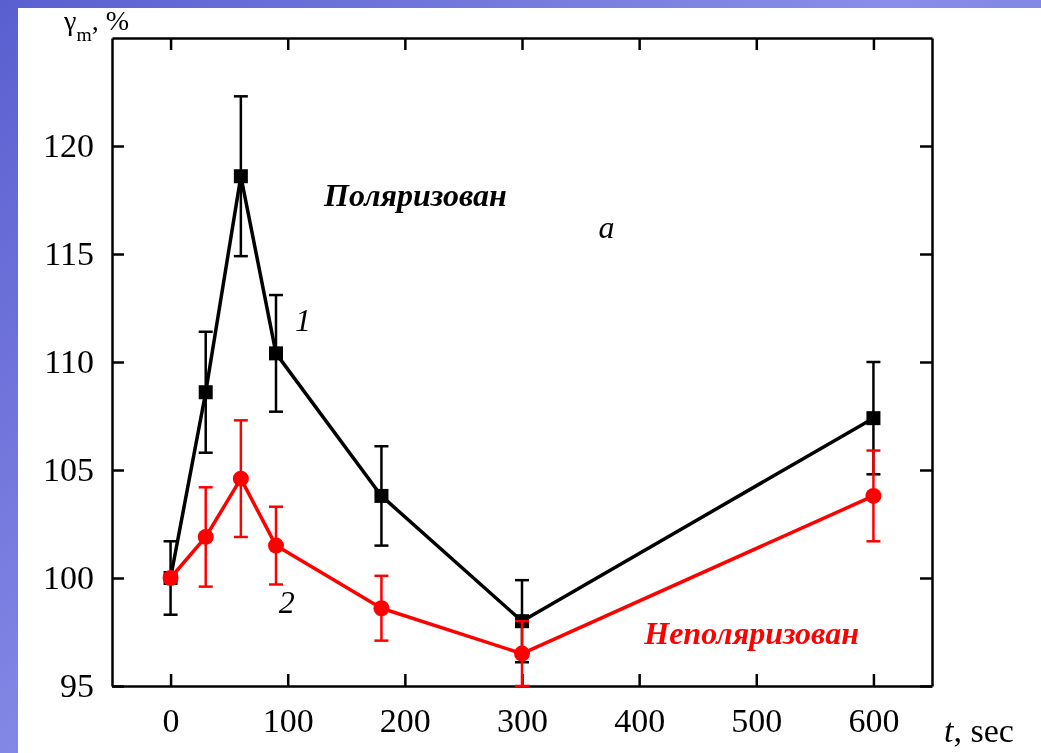  I want to click on annotation: a, so click(606, 226).